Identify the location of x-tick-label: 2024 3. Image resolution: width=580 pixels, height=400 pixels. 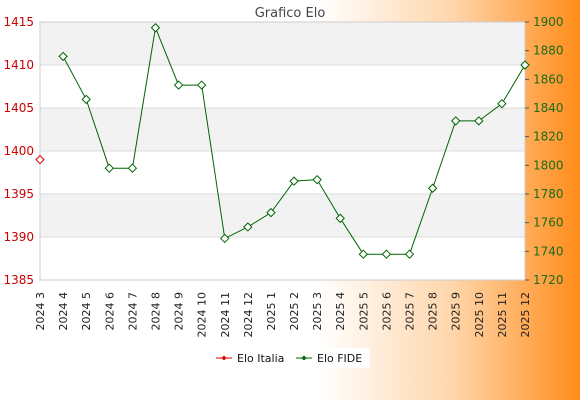
(40, 311).